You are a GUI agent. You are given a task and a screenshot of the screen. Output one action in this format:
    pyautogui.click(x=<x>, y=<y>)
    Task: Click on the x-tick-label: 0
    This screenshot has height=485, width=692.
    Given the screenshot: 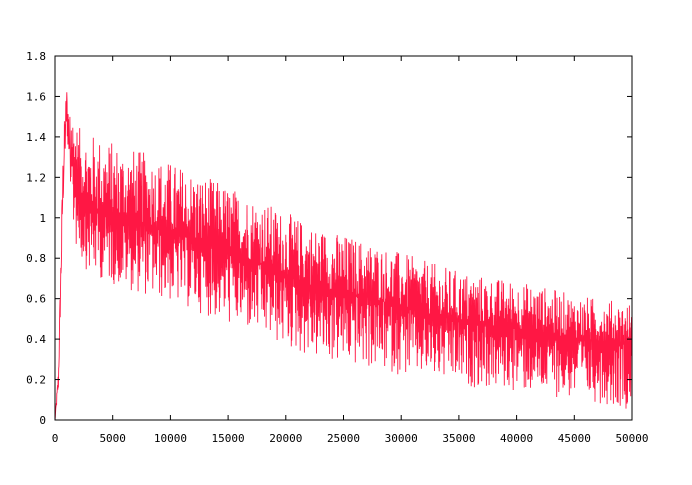 What is the action you would take?
    pyautogui.click(x=55, y=438)
    